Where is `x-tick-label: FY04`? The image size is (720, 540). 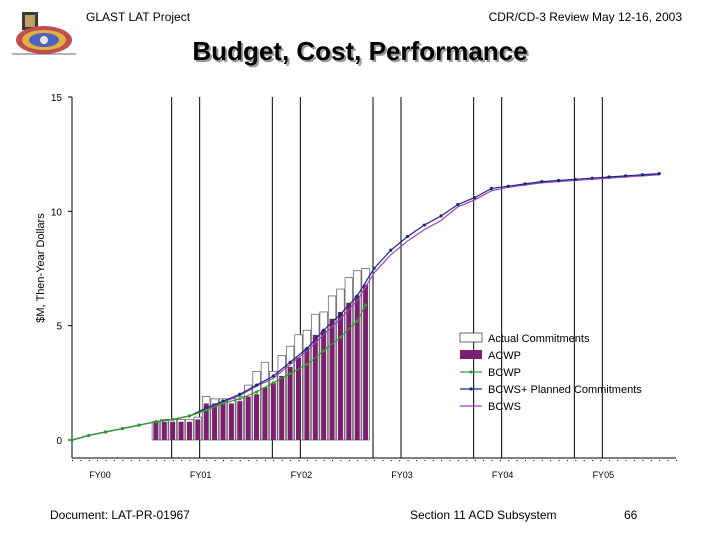
x-tick-label: FY04 is located at coordinates (503, 475).